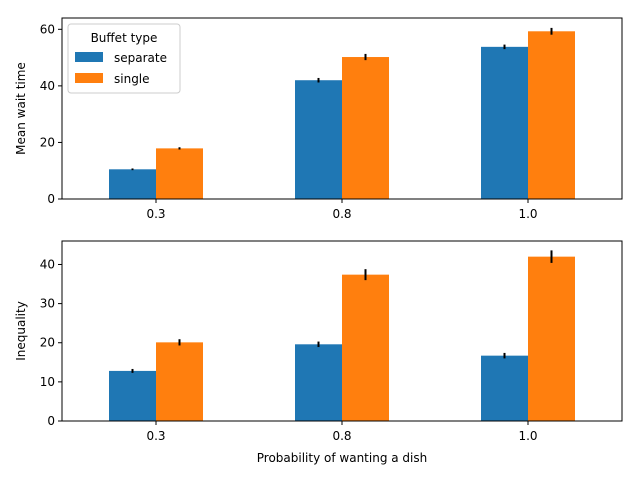 This screenshot has width=640, height=480. What do you see at coordinates (21, 108) in the screenshot?
I see `y-axis-label: Mean wait time` at bounding box center [21, 108].